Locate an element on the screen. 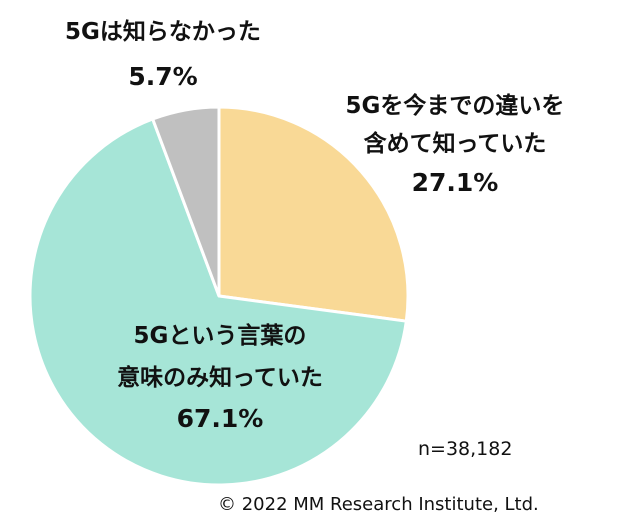 The height and width of the screenshot is (530, 617). slice-label-knew-differences: 5Gを今までの違いを 含めて知っていた 27.1% is located at coordinates (455, 145).